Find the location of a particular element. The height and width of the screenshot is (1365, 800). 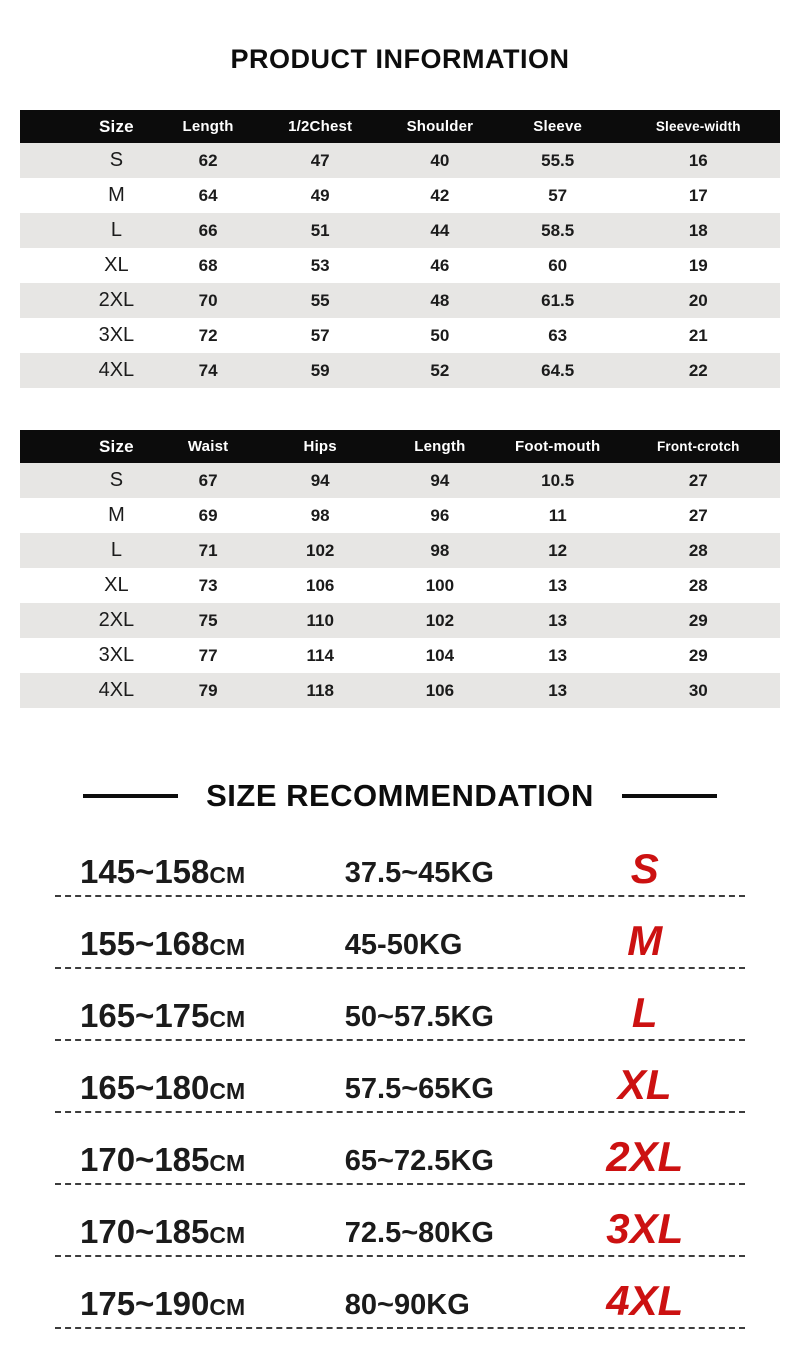

height-value: 145~158 is located at coordinates (145, 871).